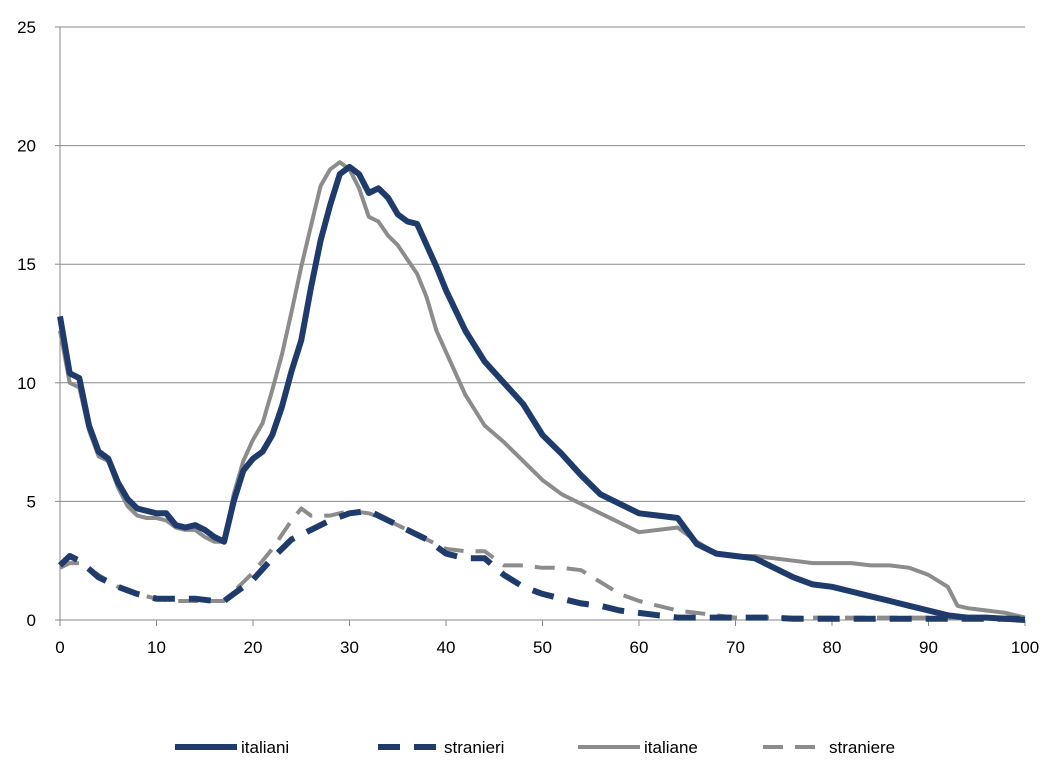 This screenshot has width=1046, height=760. Describe the element at coordinates (541, 564) in the screenshot. I see `series-line-stranieri` at that location.